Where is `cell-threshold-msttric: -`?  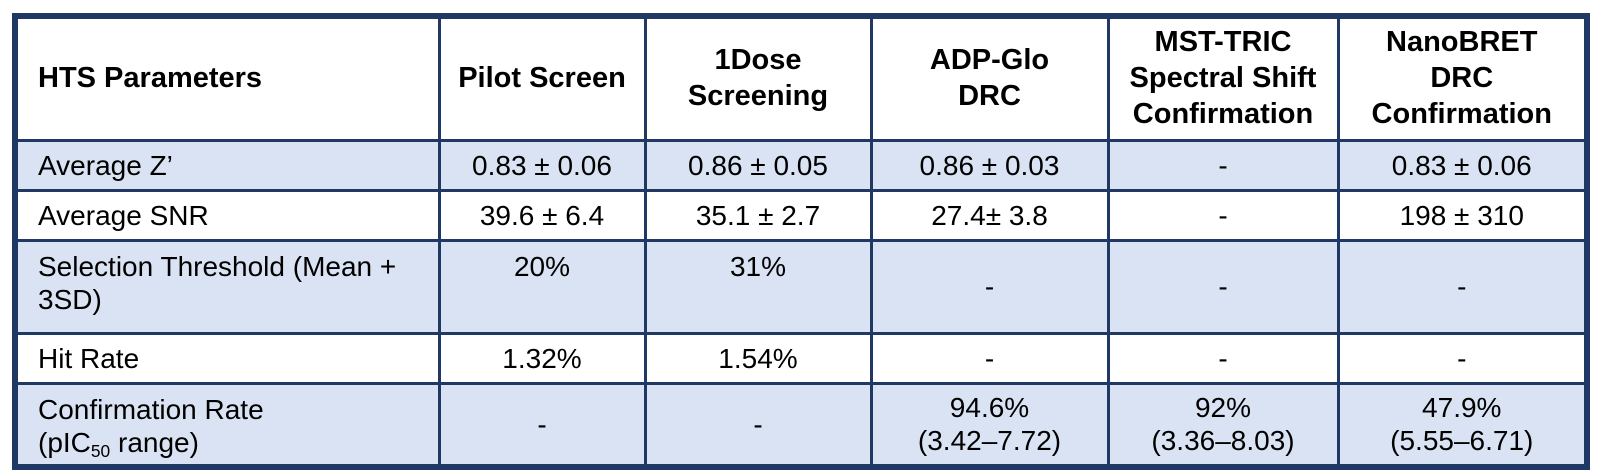
cell-threshold-msttric: - is located at coordinates (1223, 286).